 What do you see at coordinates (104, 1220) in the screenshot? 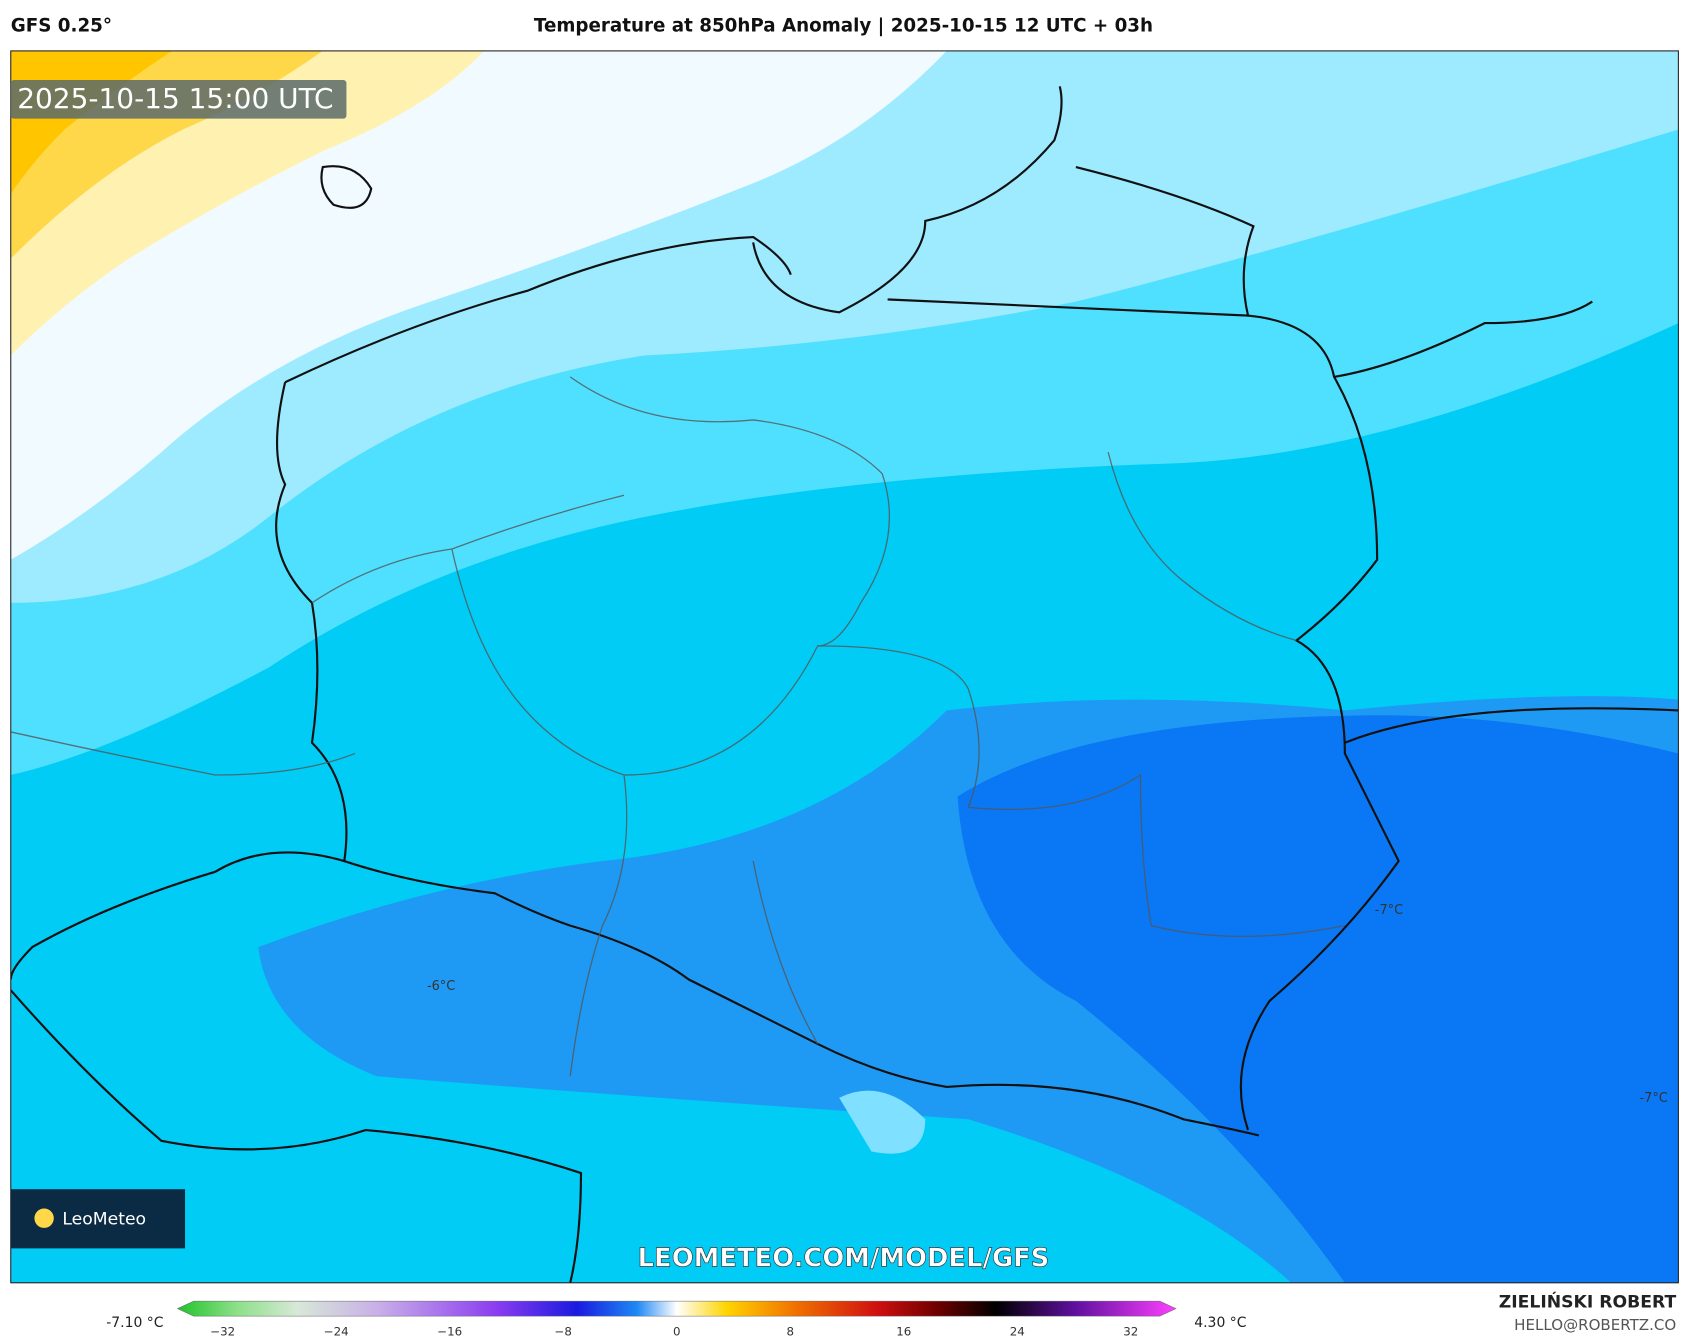
I see `logo: LeoMeteo` at bounding box center [104, 1220].